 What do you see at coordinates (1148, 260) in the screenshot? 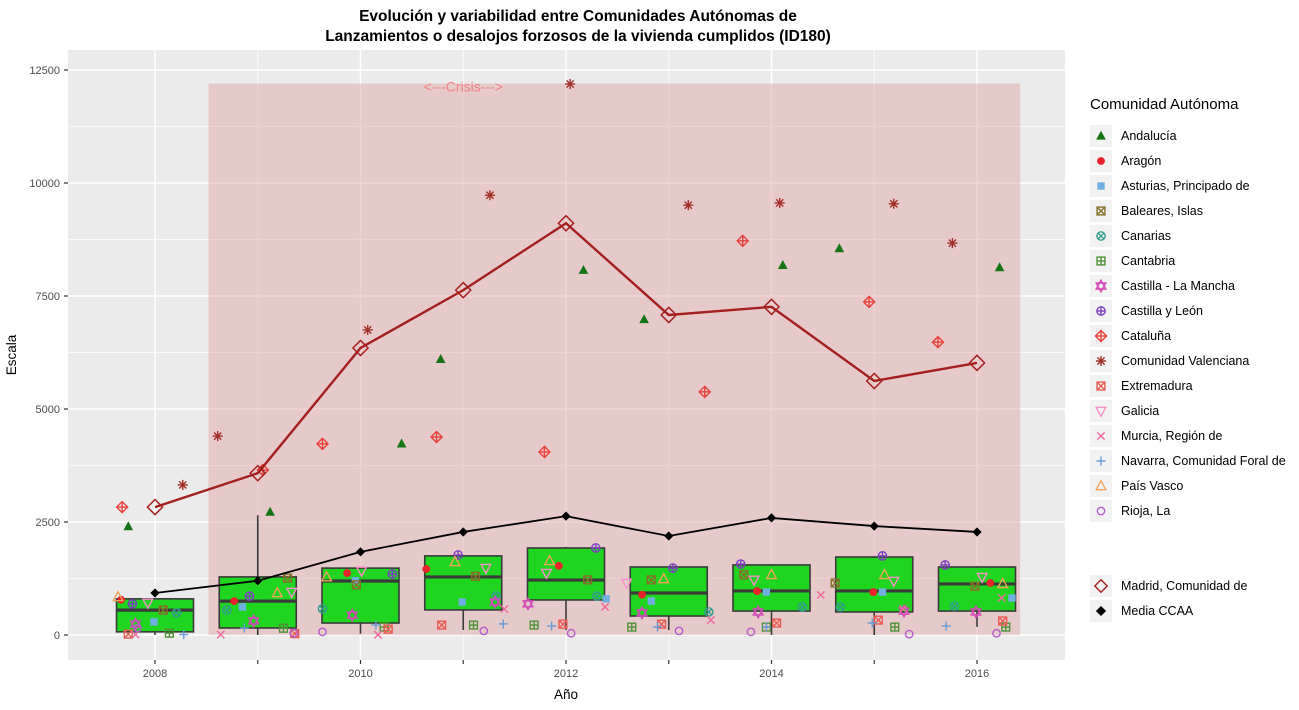
I see `legend-item-label: Cantabria` at bounding box center [1148, 260].